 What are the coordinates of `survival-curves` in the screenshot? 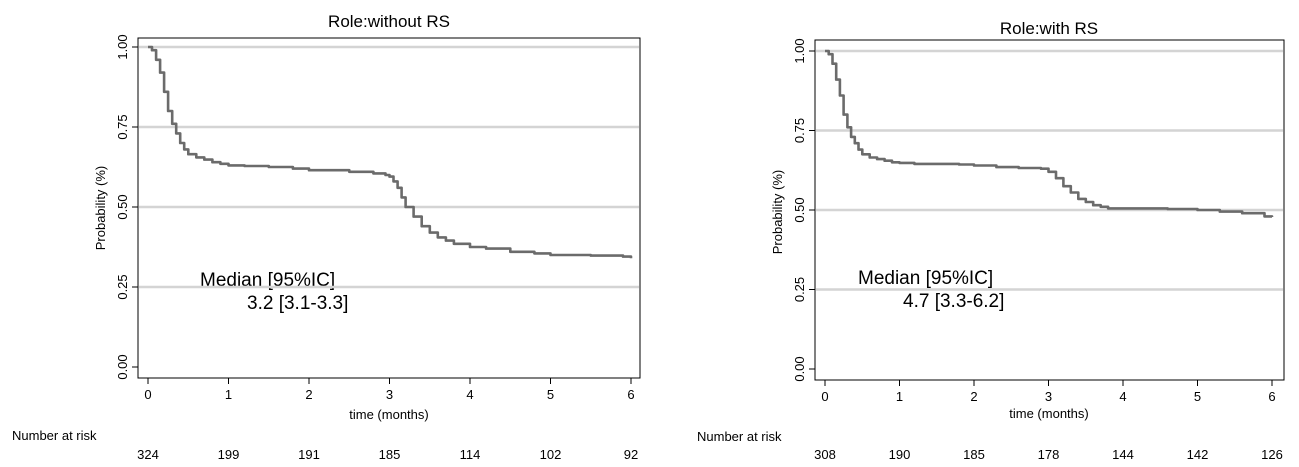 It's located at (1049, 133).